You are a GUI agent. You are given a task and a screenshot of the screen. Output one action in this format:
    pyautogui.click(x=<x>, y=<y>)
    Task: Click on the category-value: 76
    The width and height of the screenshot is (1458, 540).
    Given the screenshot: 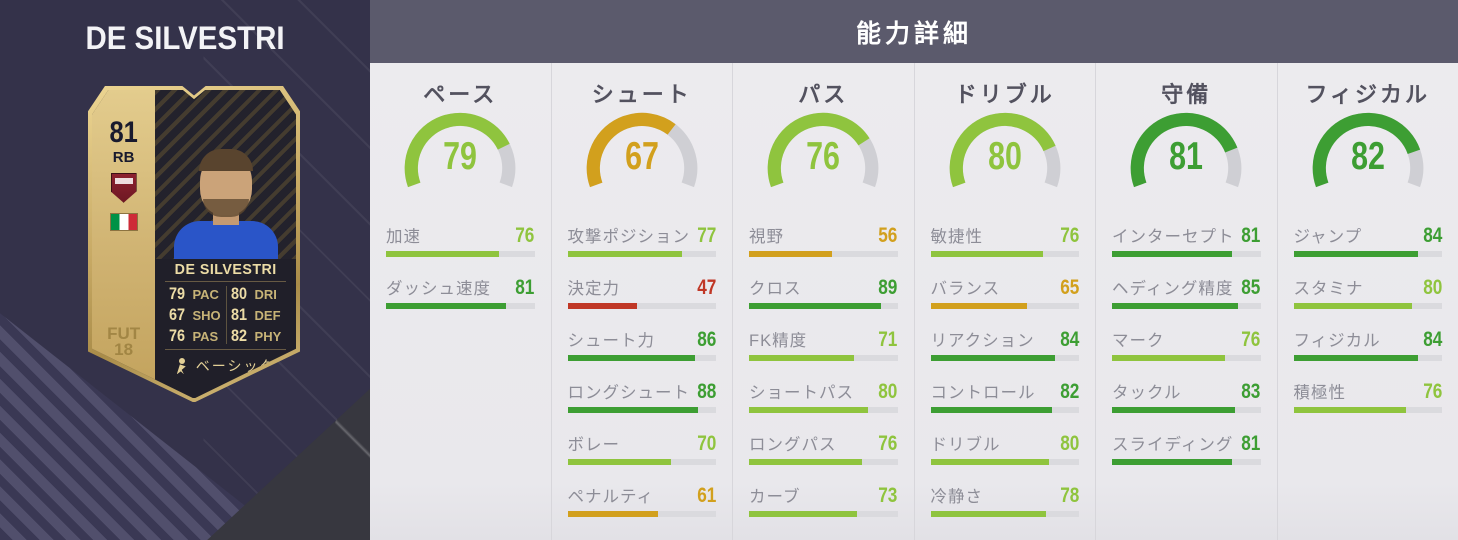 What is the action you would take?
    pyautogui.click(x=823, y=156)
    